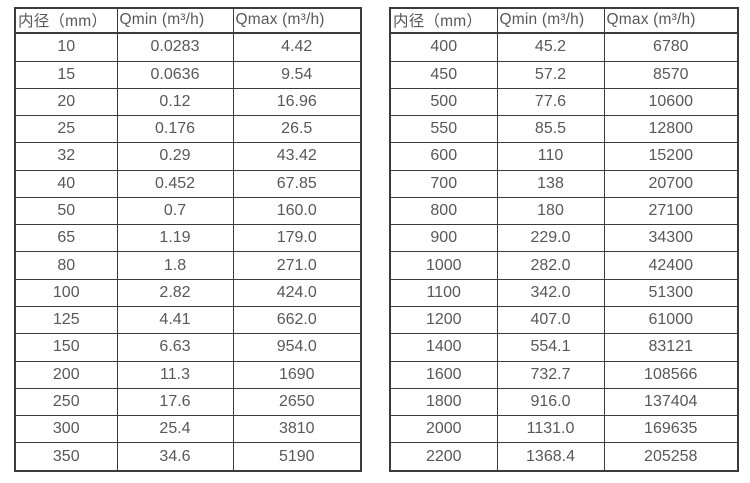 The width and height of the screenshot is (750, 483). What do you see at coordinates (564, 374) in the screenshot?
I see `table-row: 1600 732.7 108566` at bounding box center [564, 374].